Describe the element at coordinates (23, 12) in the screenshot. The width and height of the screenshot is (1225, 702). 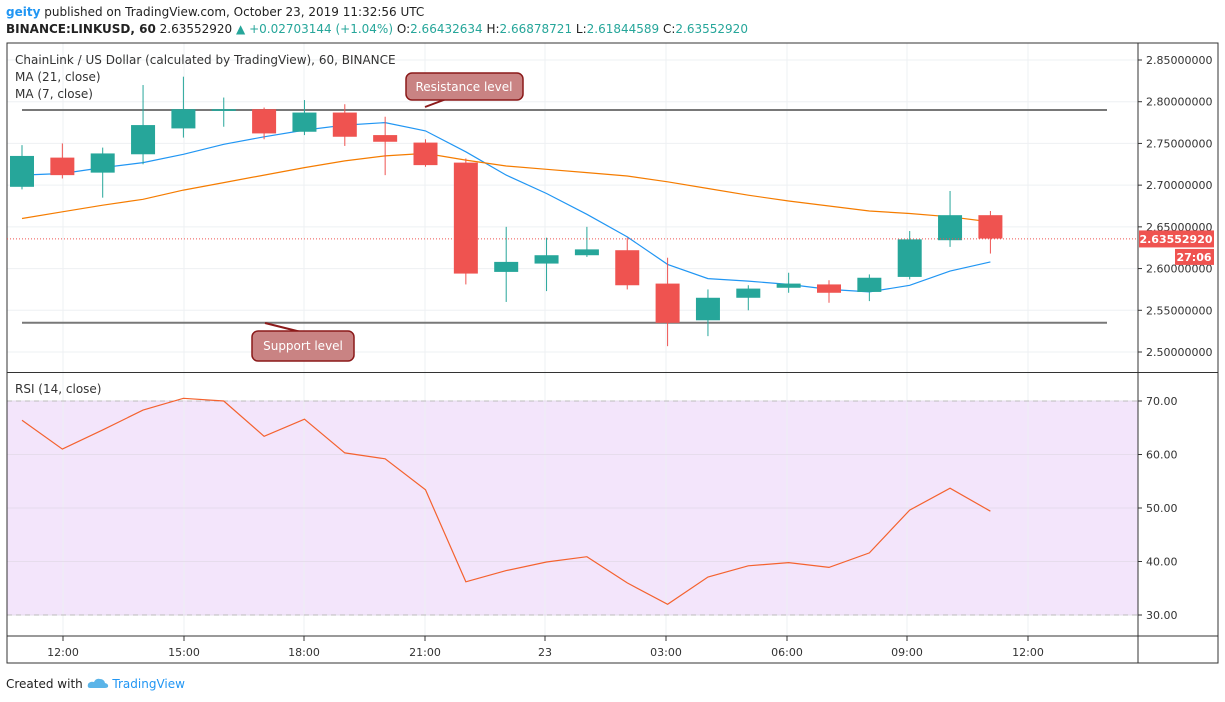
I see `author-name: geity` at that location.